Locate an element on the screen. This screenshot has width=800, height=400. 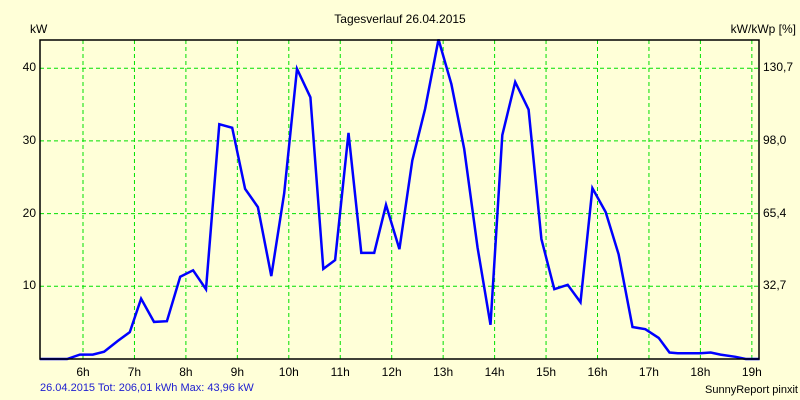
daily-summary: 26.04.2015 Tot: 206,01 kWh Max: 43,96 kW is located at coordinates (147, 388).